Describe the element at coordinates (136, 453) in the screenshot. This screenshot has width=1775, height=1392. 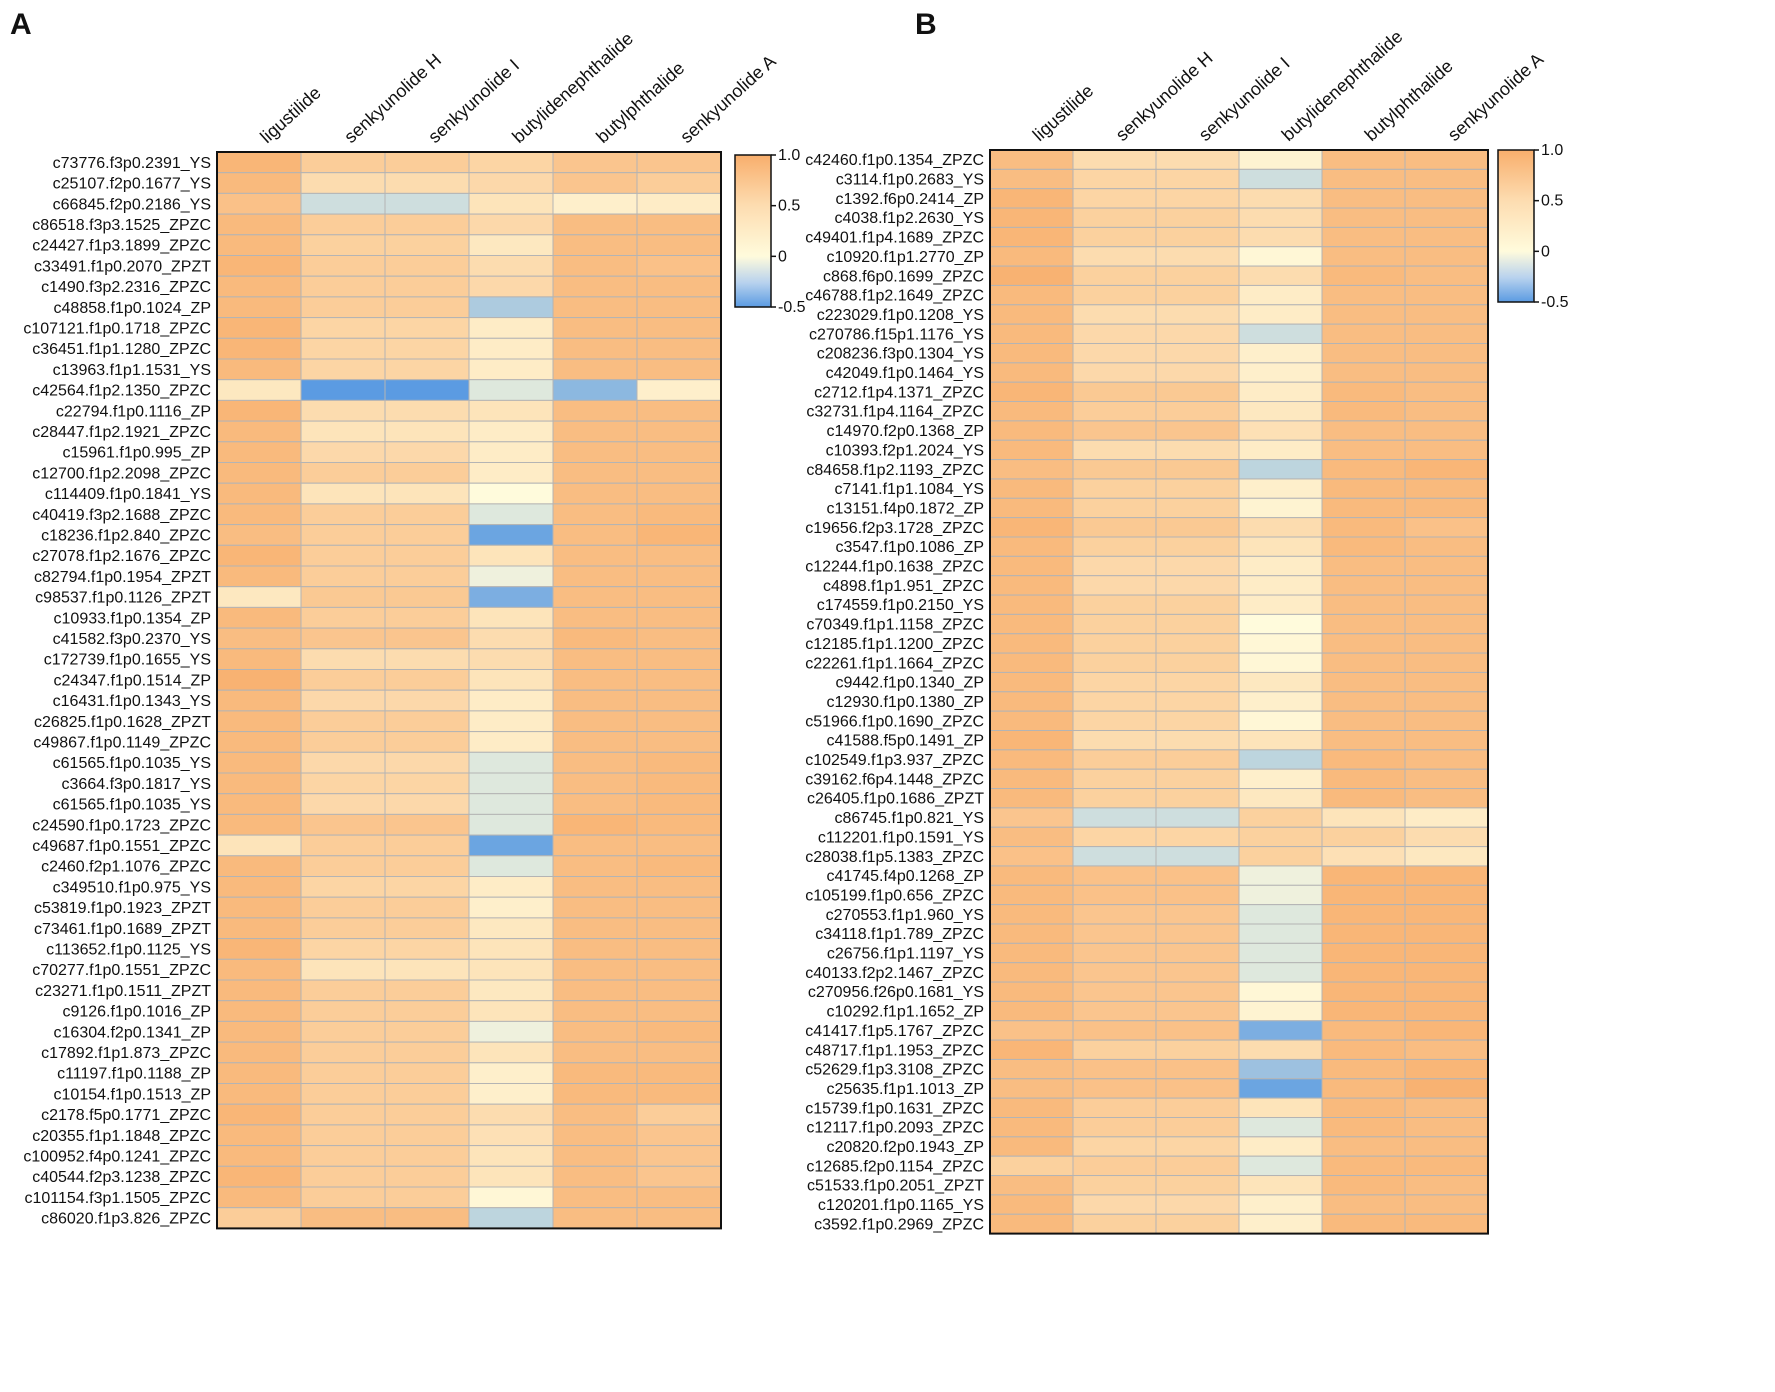
I see `row-label: c15961.f1p0.995_ZP` at that location.